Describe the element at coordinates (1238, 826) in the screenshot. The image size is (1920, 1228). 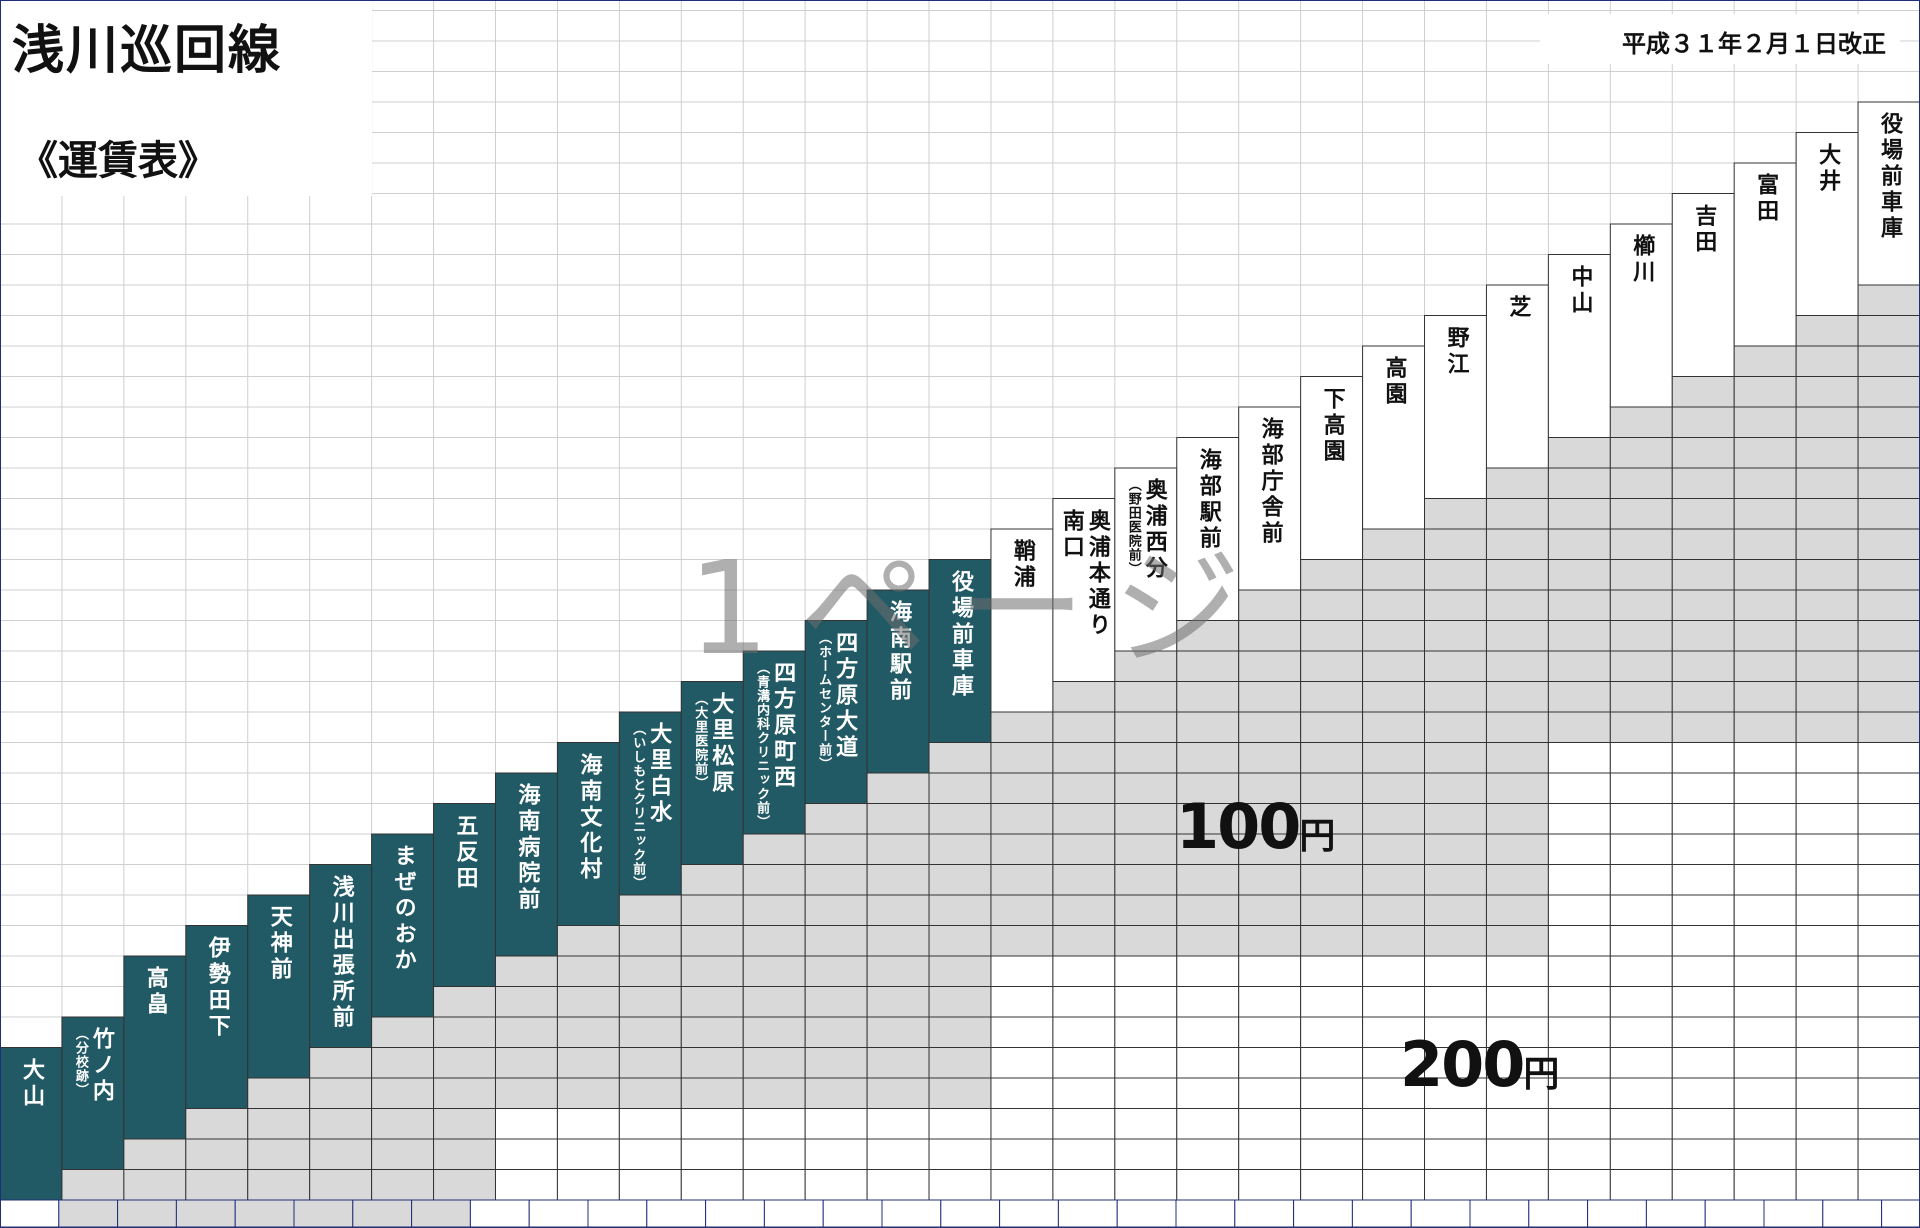
I see `fare-amount: 100` at that location.